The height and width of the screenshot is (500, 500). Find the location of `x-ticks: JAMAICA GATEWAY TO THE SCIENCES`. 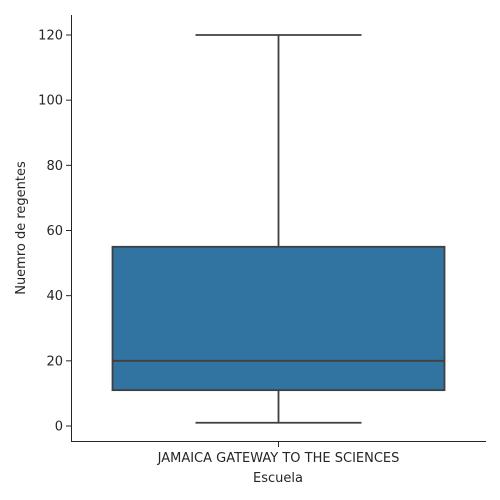

x-ticks: JAMAICA GATEWAY TO THE SCIENCES is located at coordinates (278, 454).